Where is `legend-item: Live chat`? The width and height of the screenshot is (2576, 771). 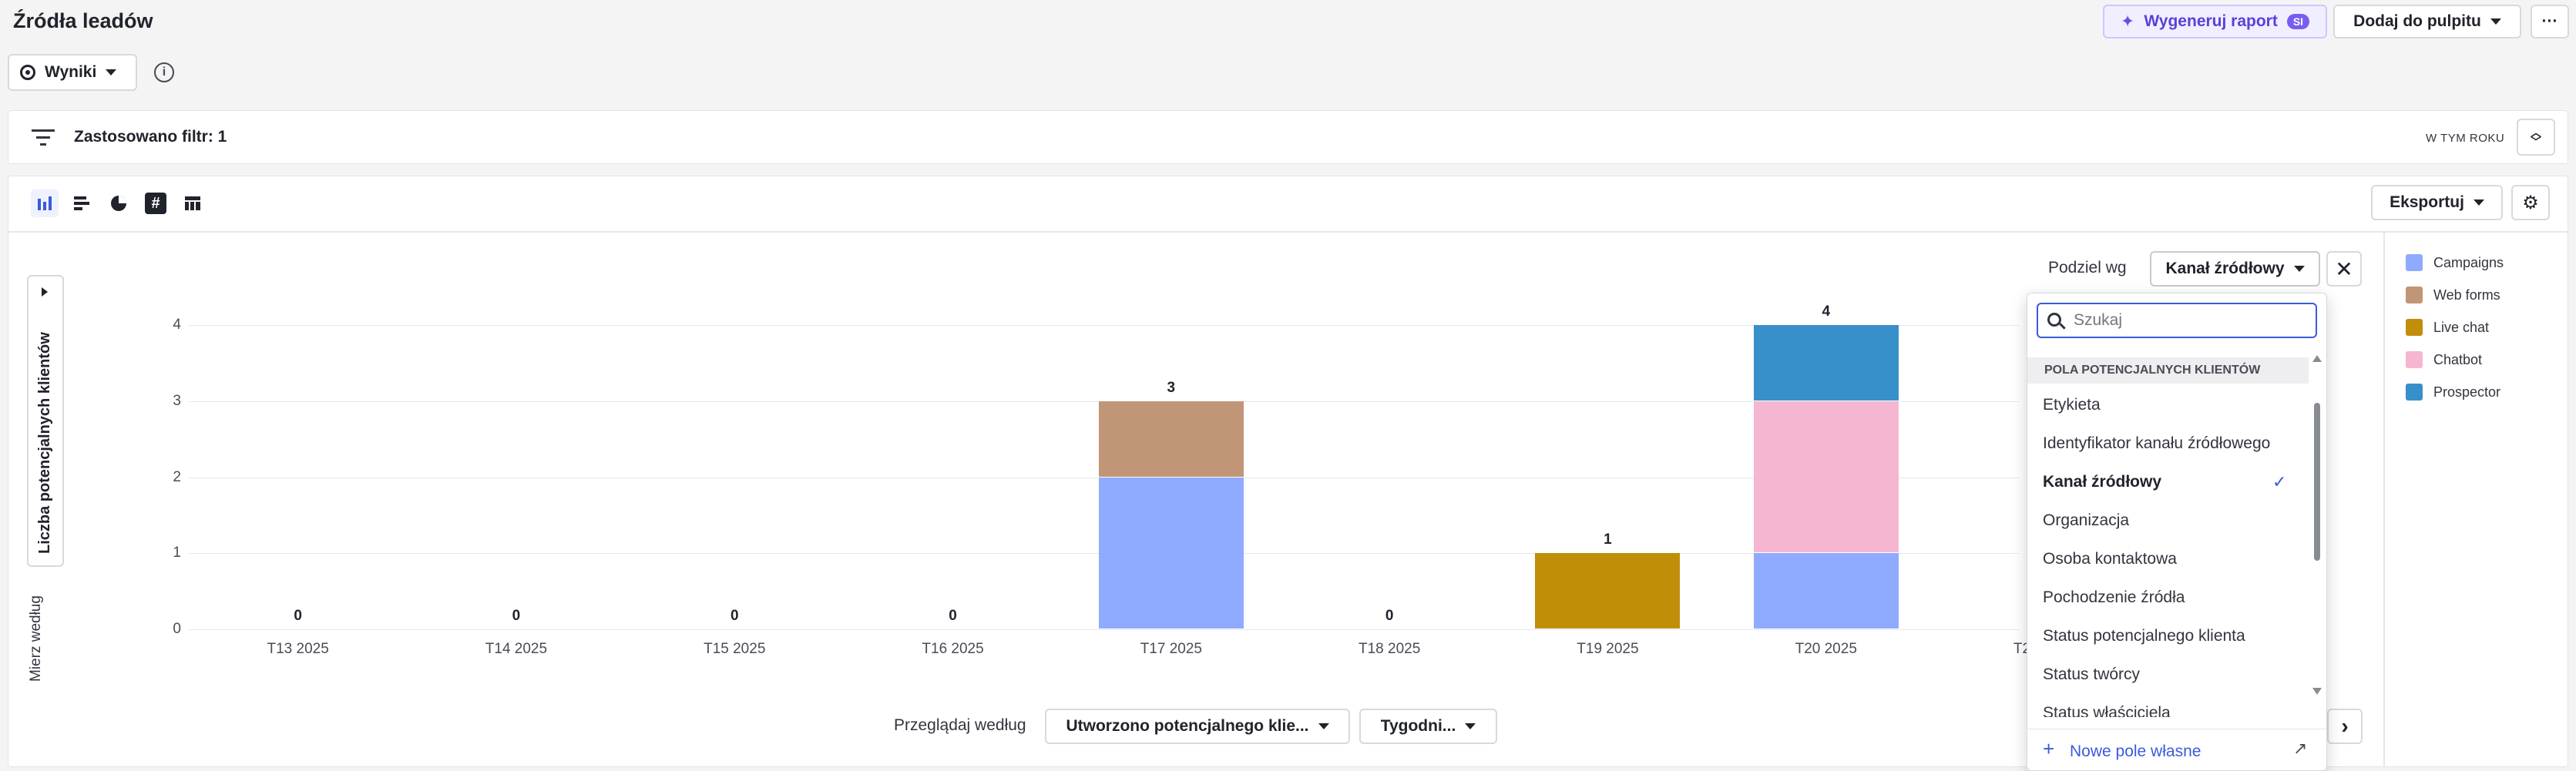 legend-item: Live chat is located at coordinates (2447, 327).